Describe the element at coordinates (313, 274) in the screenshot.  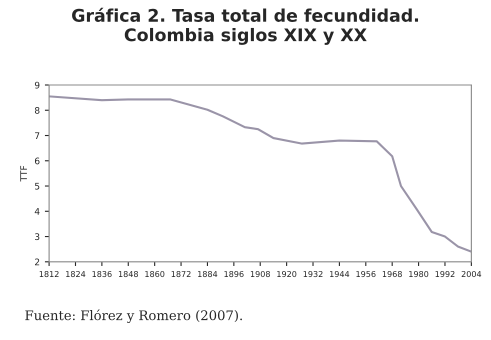
I see `x-tick-label: 1932` at that location.